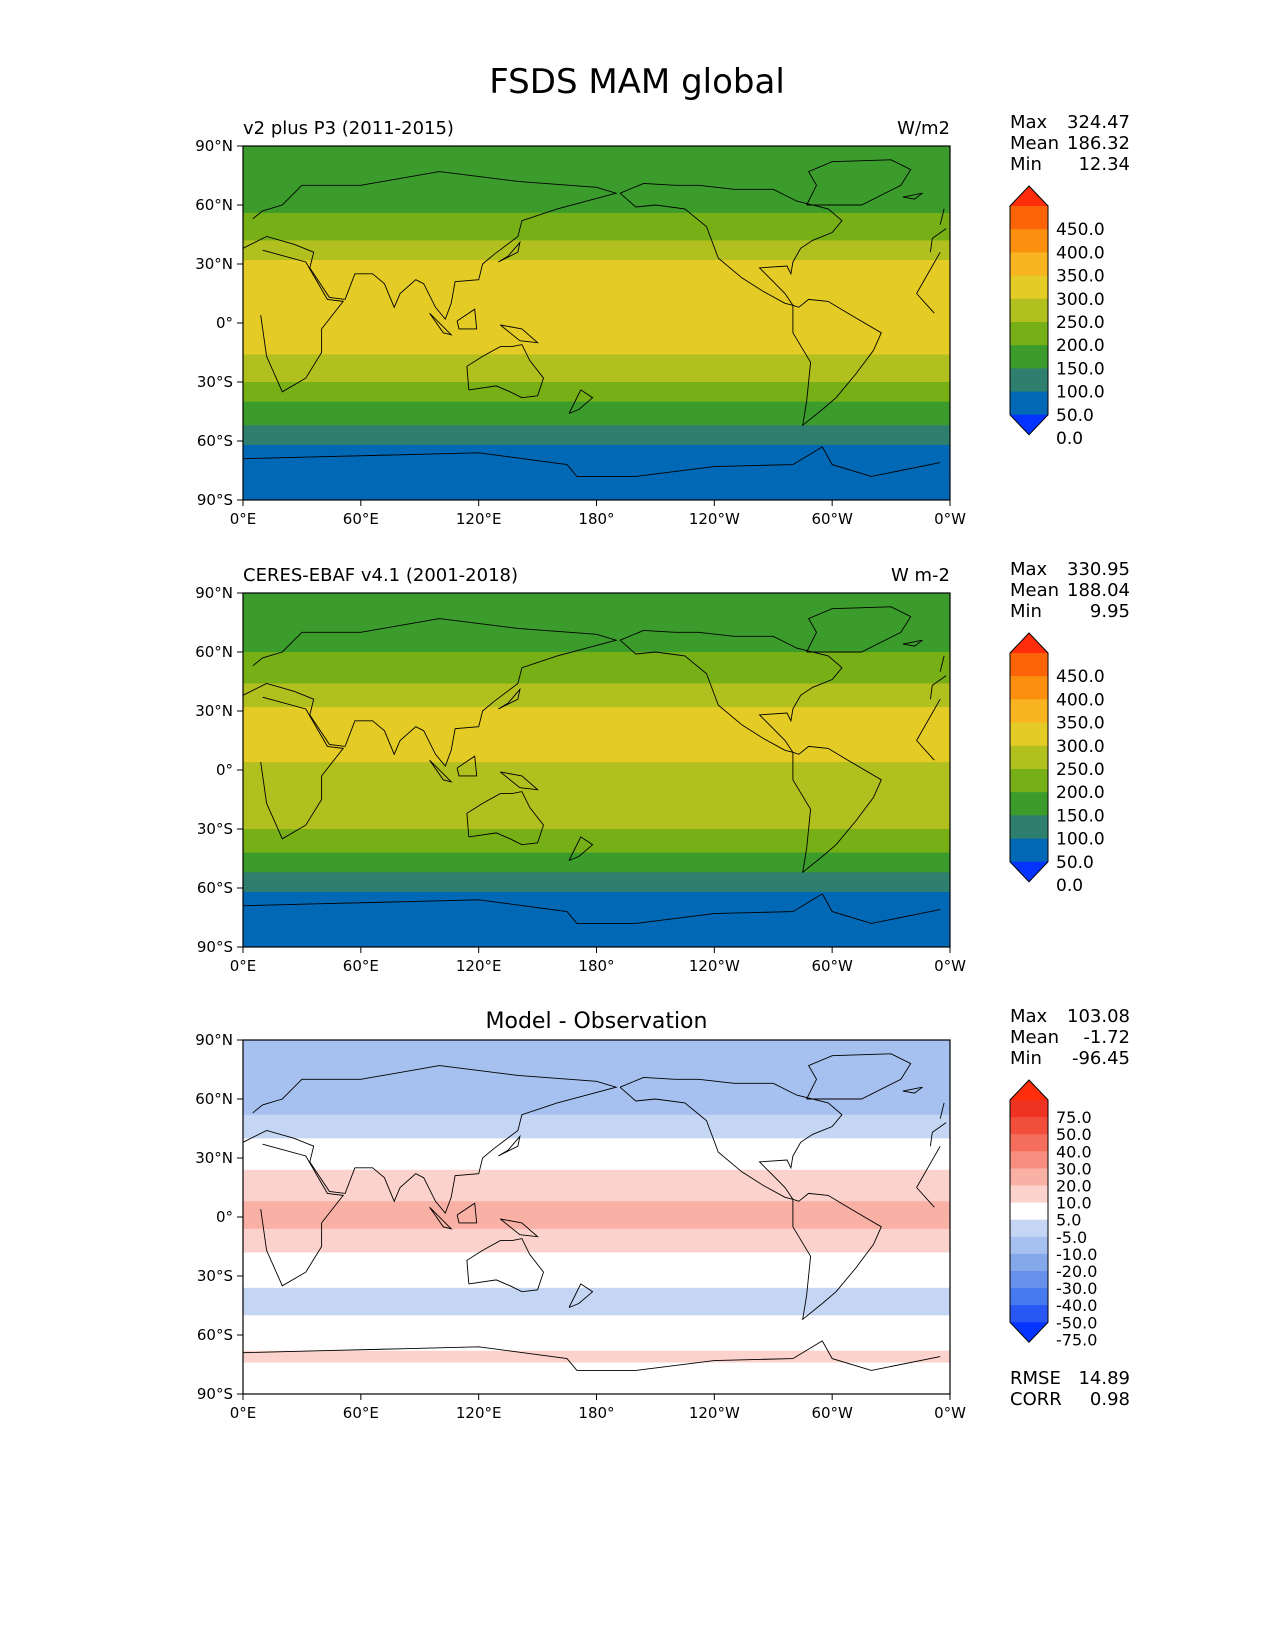  Describe the element at coordinates (637, 82) in the screenshot. I see `figure-title: FSDS MAM global` at that location.